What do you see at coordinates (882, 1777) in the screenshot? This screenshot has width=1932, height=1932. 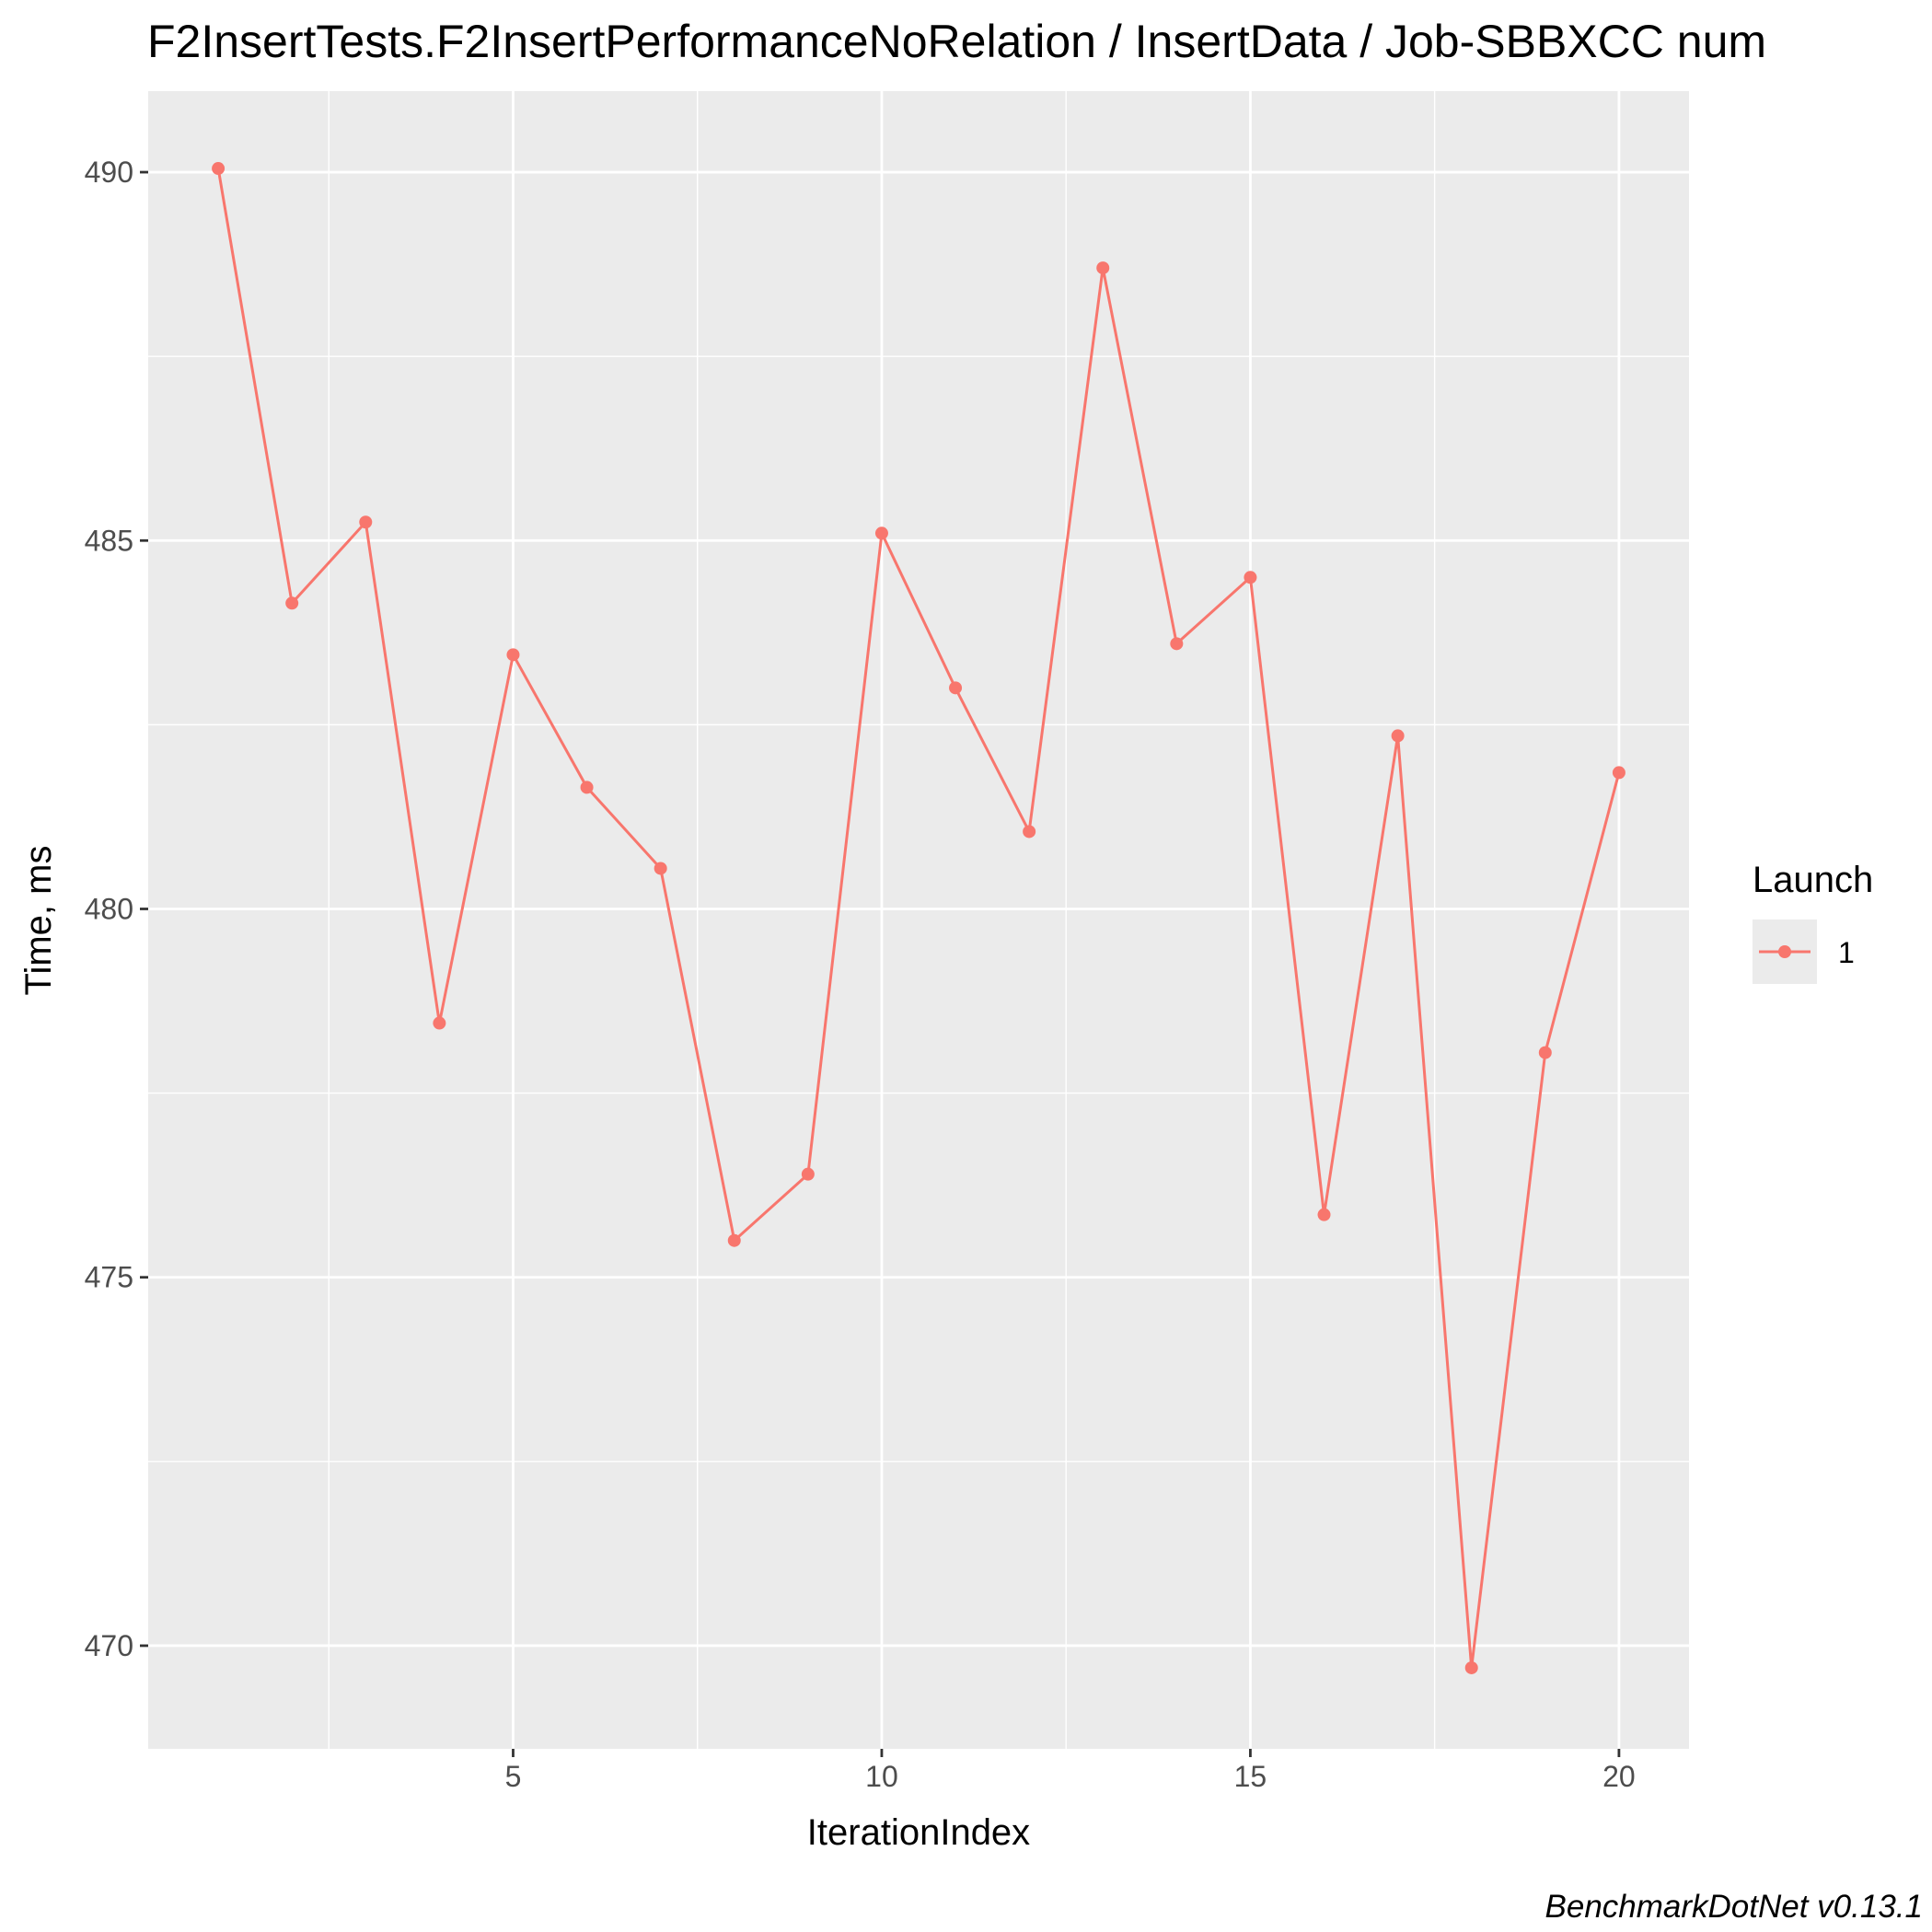 I see `x-tick-label: 10` at bounding box center [882, 1777].